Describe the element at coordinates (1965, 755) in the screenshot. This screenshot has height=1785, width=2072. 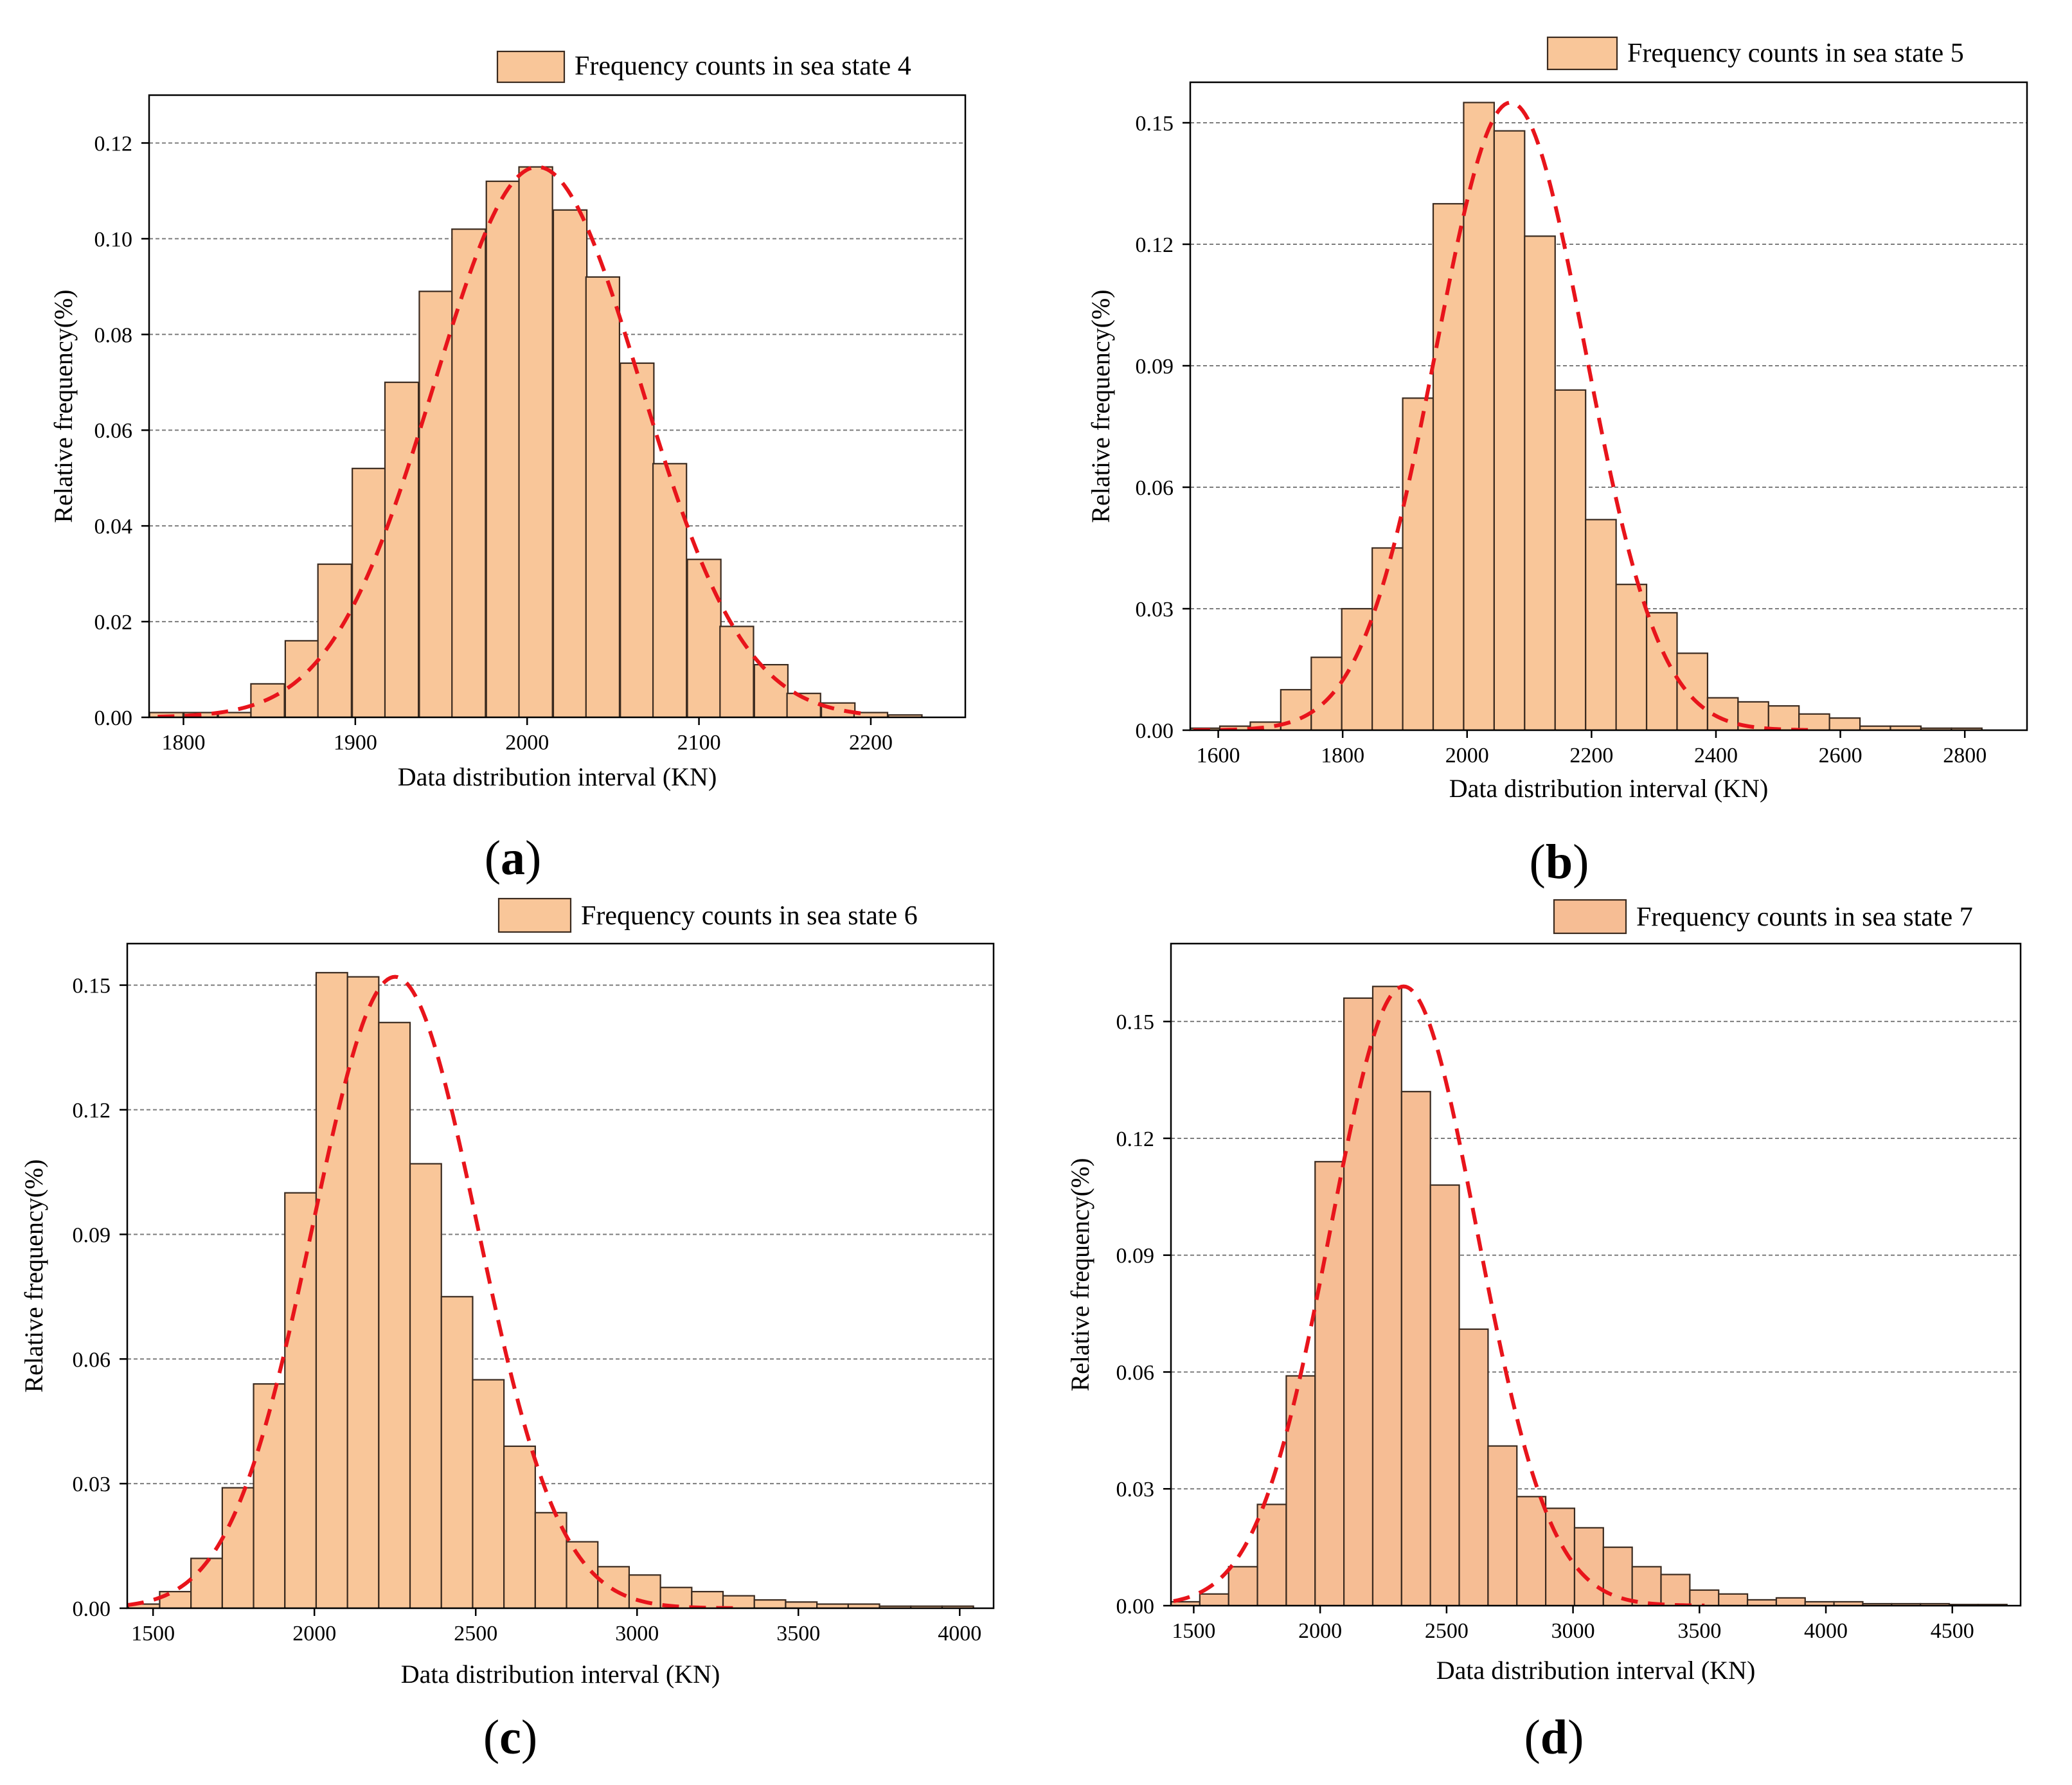
I see `x-tick-label: 2800` at that location.